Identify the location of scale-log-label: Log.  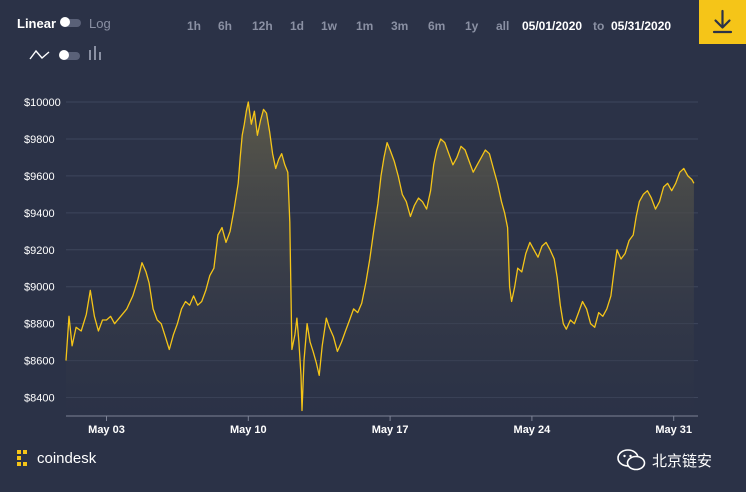
(100, 23).